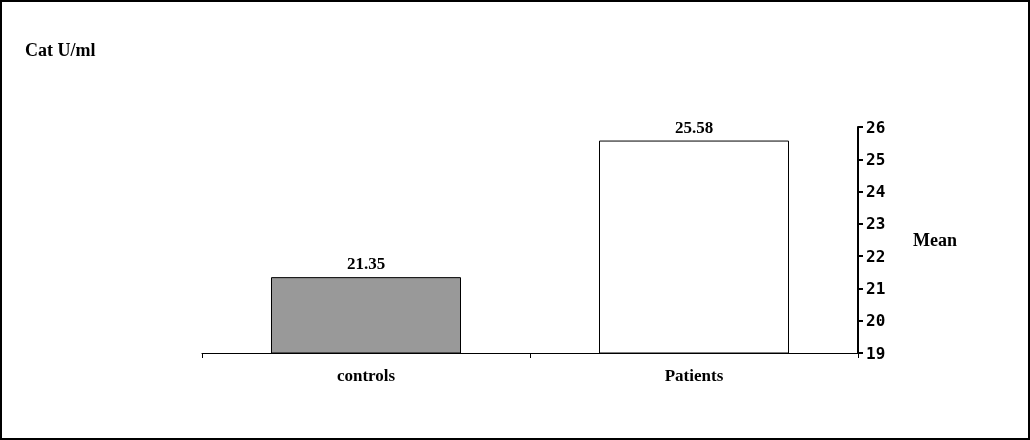 The width and height of the screenshot is (1030, 440). What do you see at coordinates (366, 375) in the screenshot?
I see `x-tick-label: controls` at bounding box center [366, 375].